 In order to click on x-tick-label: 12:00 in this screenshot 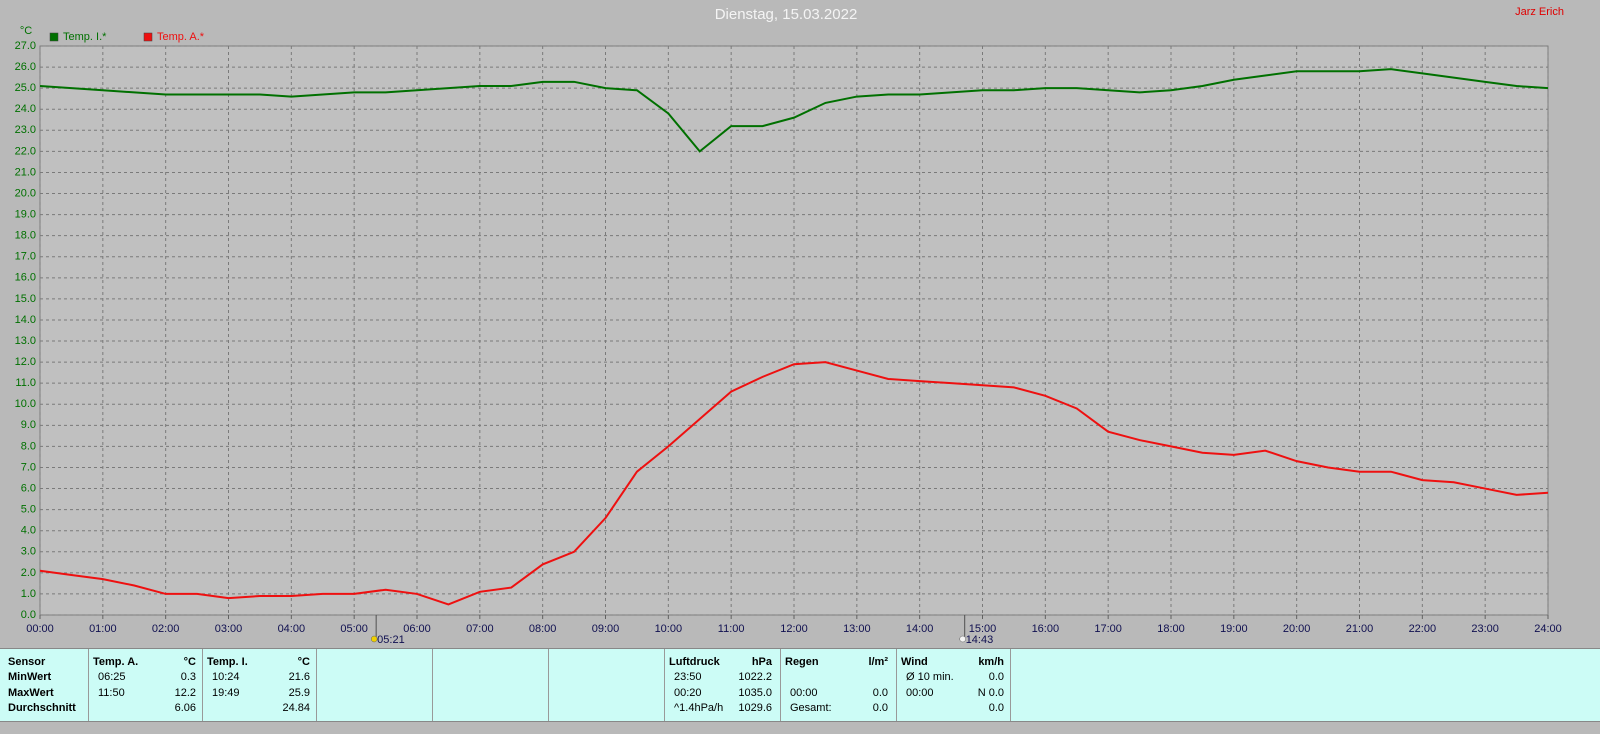, I will do `click(794, 629)`.